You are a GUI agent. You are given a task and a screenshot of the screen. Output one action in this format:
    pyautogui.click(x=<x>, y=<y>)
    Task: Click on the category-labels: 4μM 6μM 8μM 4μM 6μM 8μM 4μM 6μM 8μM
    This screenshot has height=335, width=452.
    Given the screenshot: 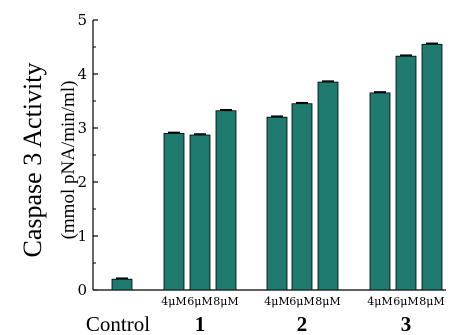 What is the action you would take?
    pyautogui.click(x=302, y=301)
    